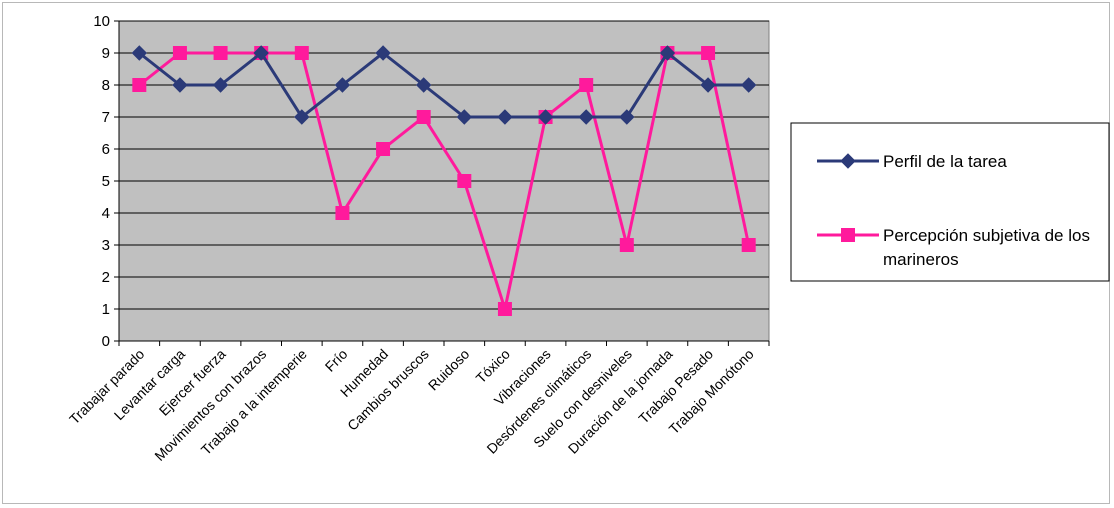 The width and height of the screenshot is (1114, 508). Describe the element at coordinates (106, 53) in the screenshot. I see `y-tick-label: 9` at that location.